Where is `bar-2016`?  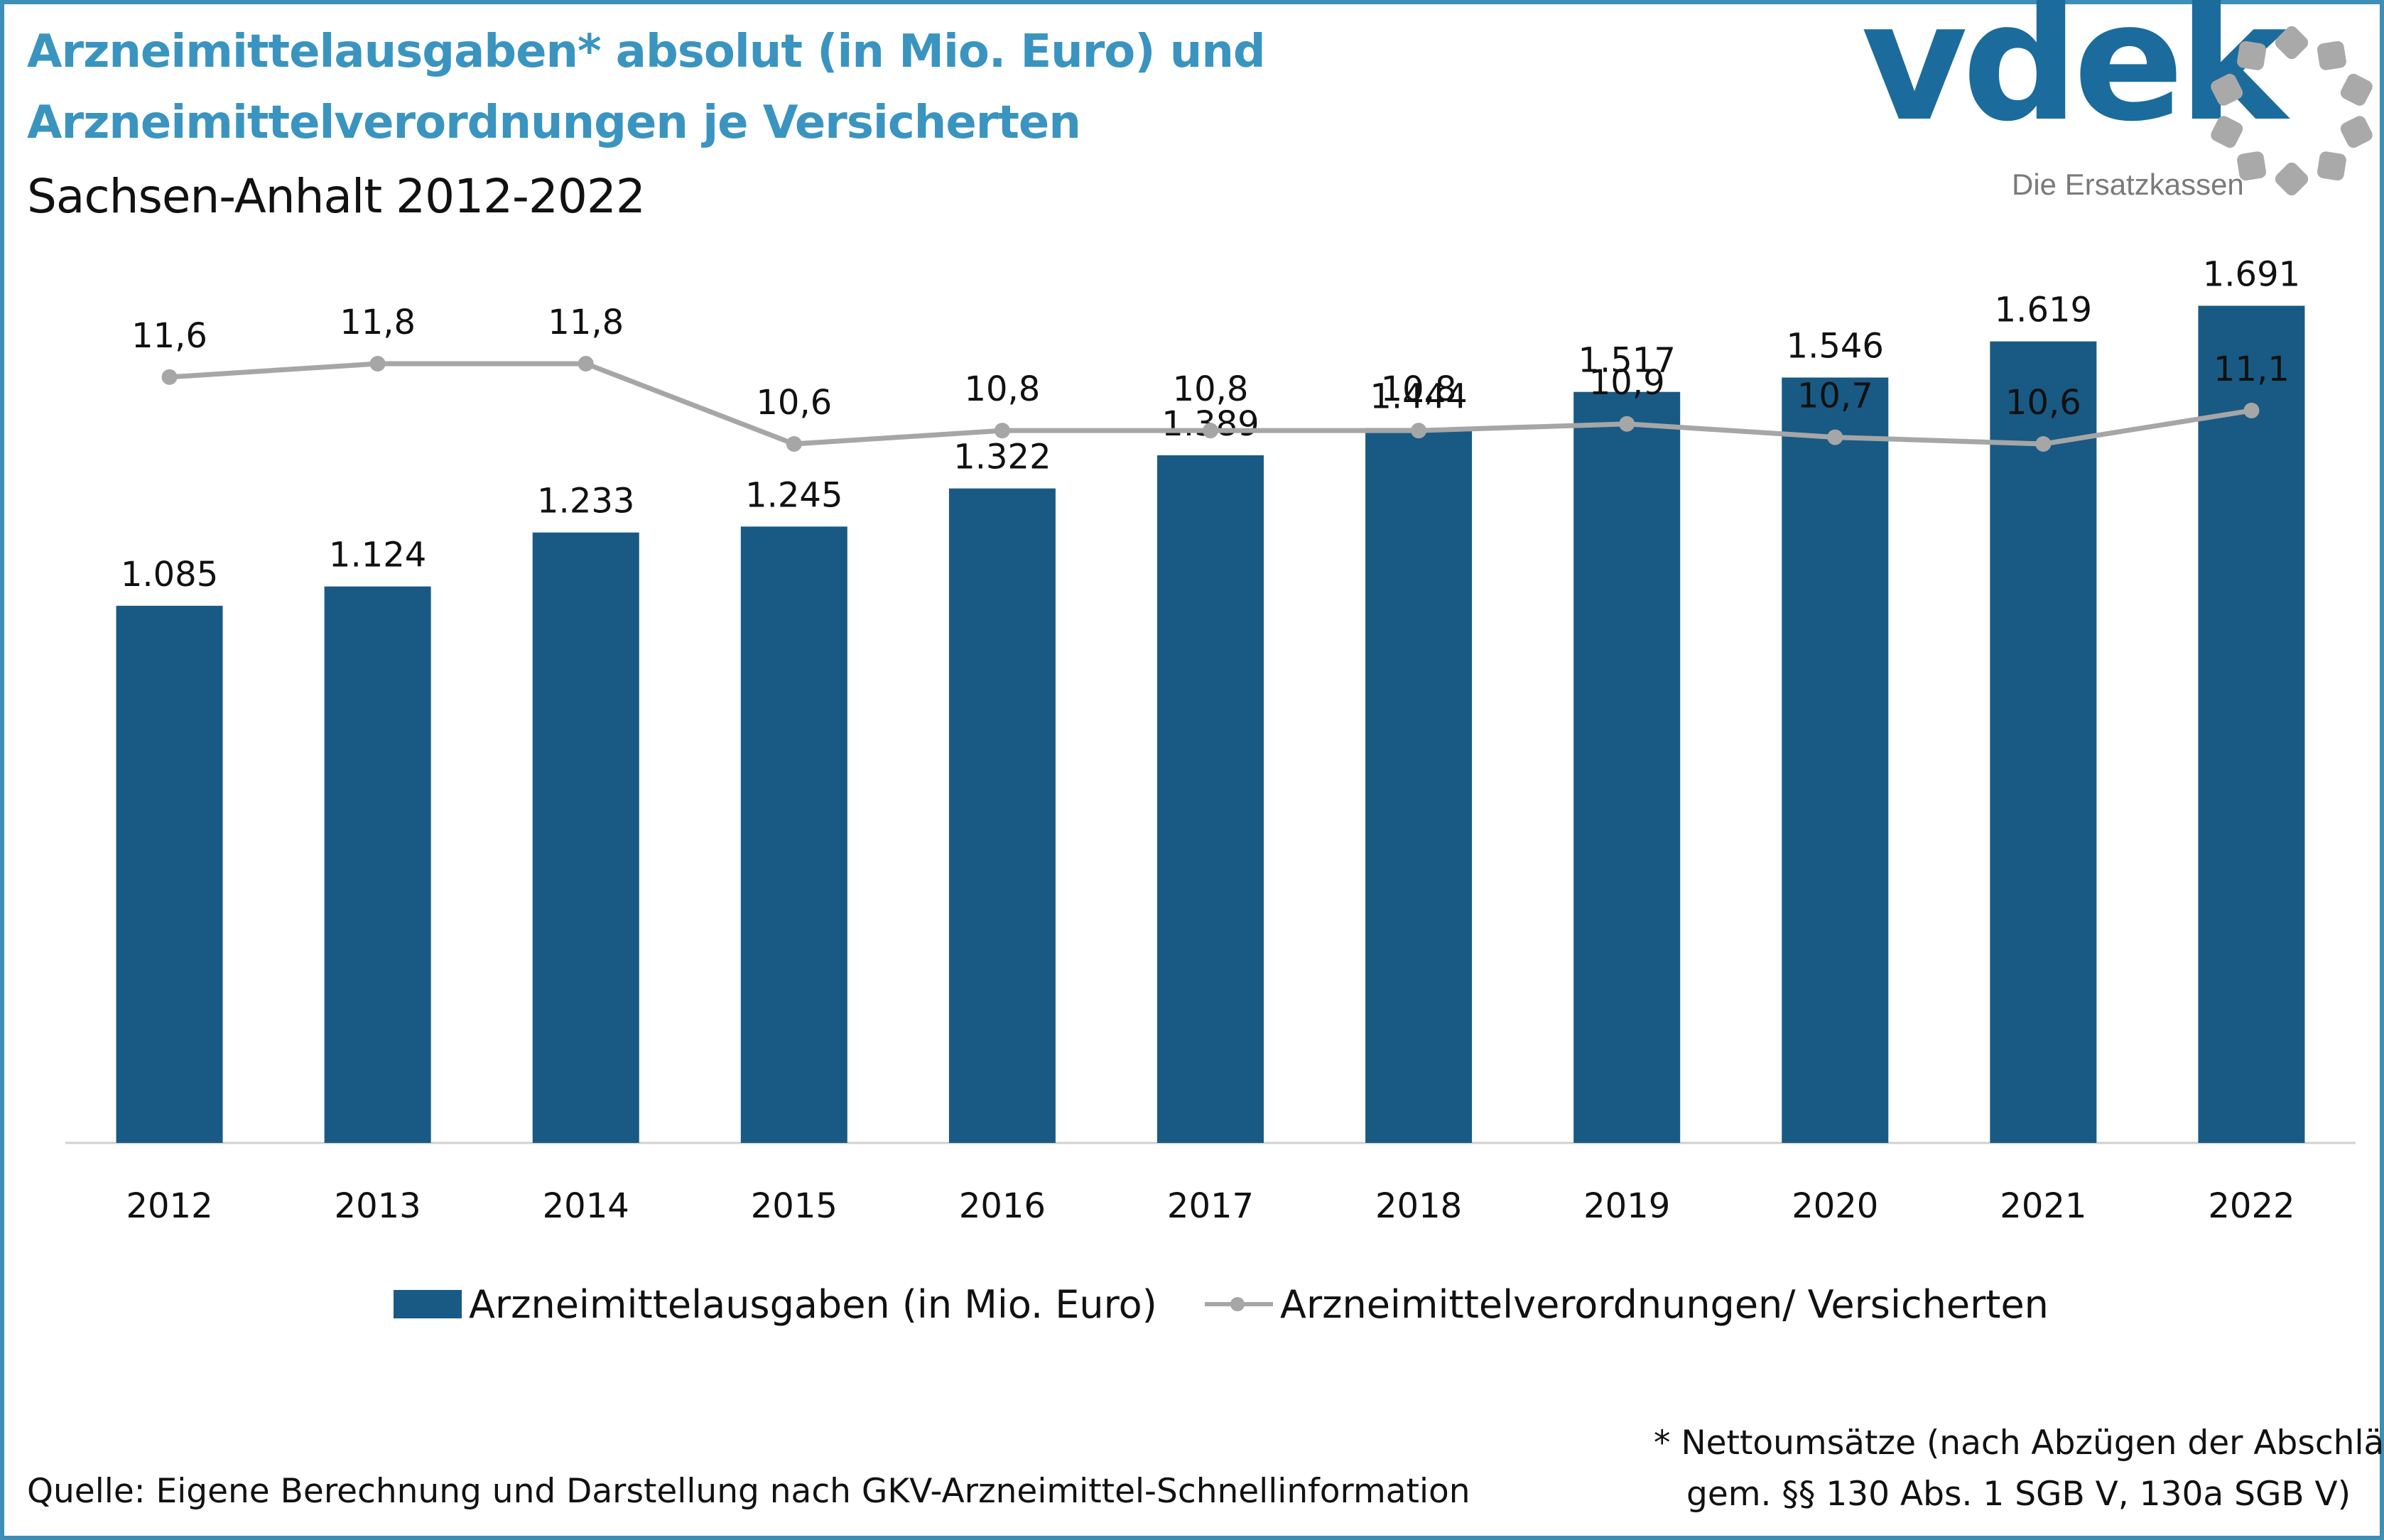 bar-2016 is located at coordinates (1002, 815).